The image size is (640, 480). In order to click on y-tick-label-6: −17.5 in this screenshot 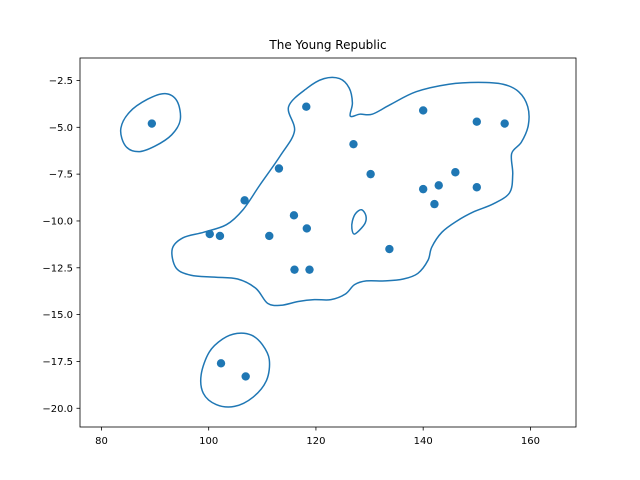, I will do `click(57, 362)`.